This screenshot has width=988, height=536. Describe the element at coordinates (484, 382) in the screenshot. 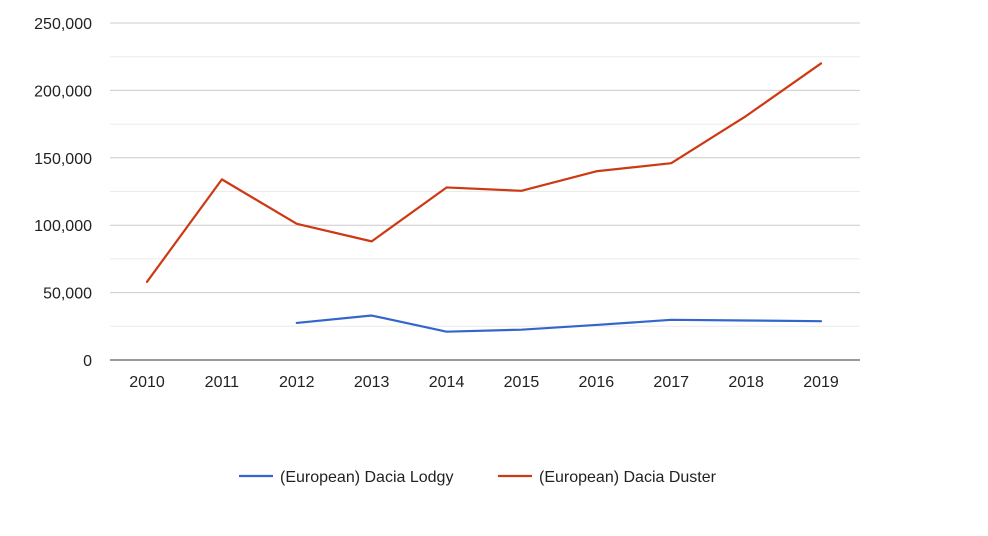

I see `x-axis-tick-labels: 2010 2011 2012 2013 2014 2015 2016 2017 2018 2019` at that location.